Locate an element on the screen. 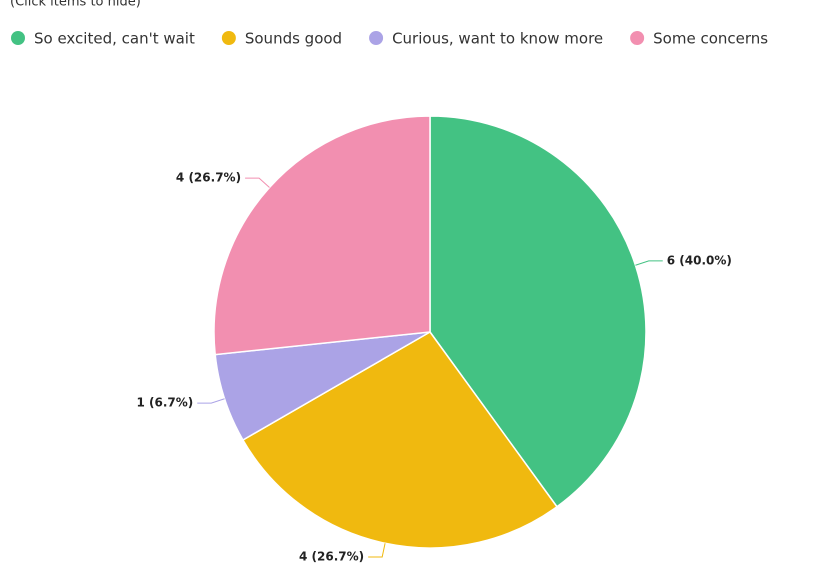 This screenshot has width=827, height=573. data-label: 6 (40.0%) is located at coordinates (699, 260).